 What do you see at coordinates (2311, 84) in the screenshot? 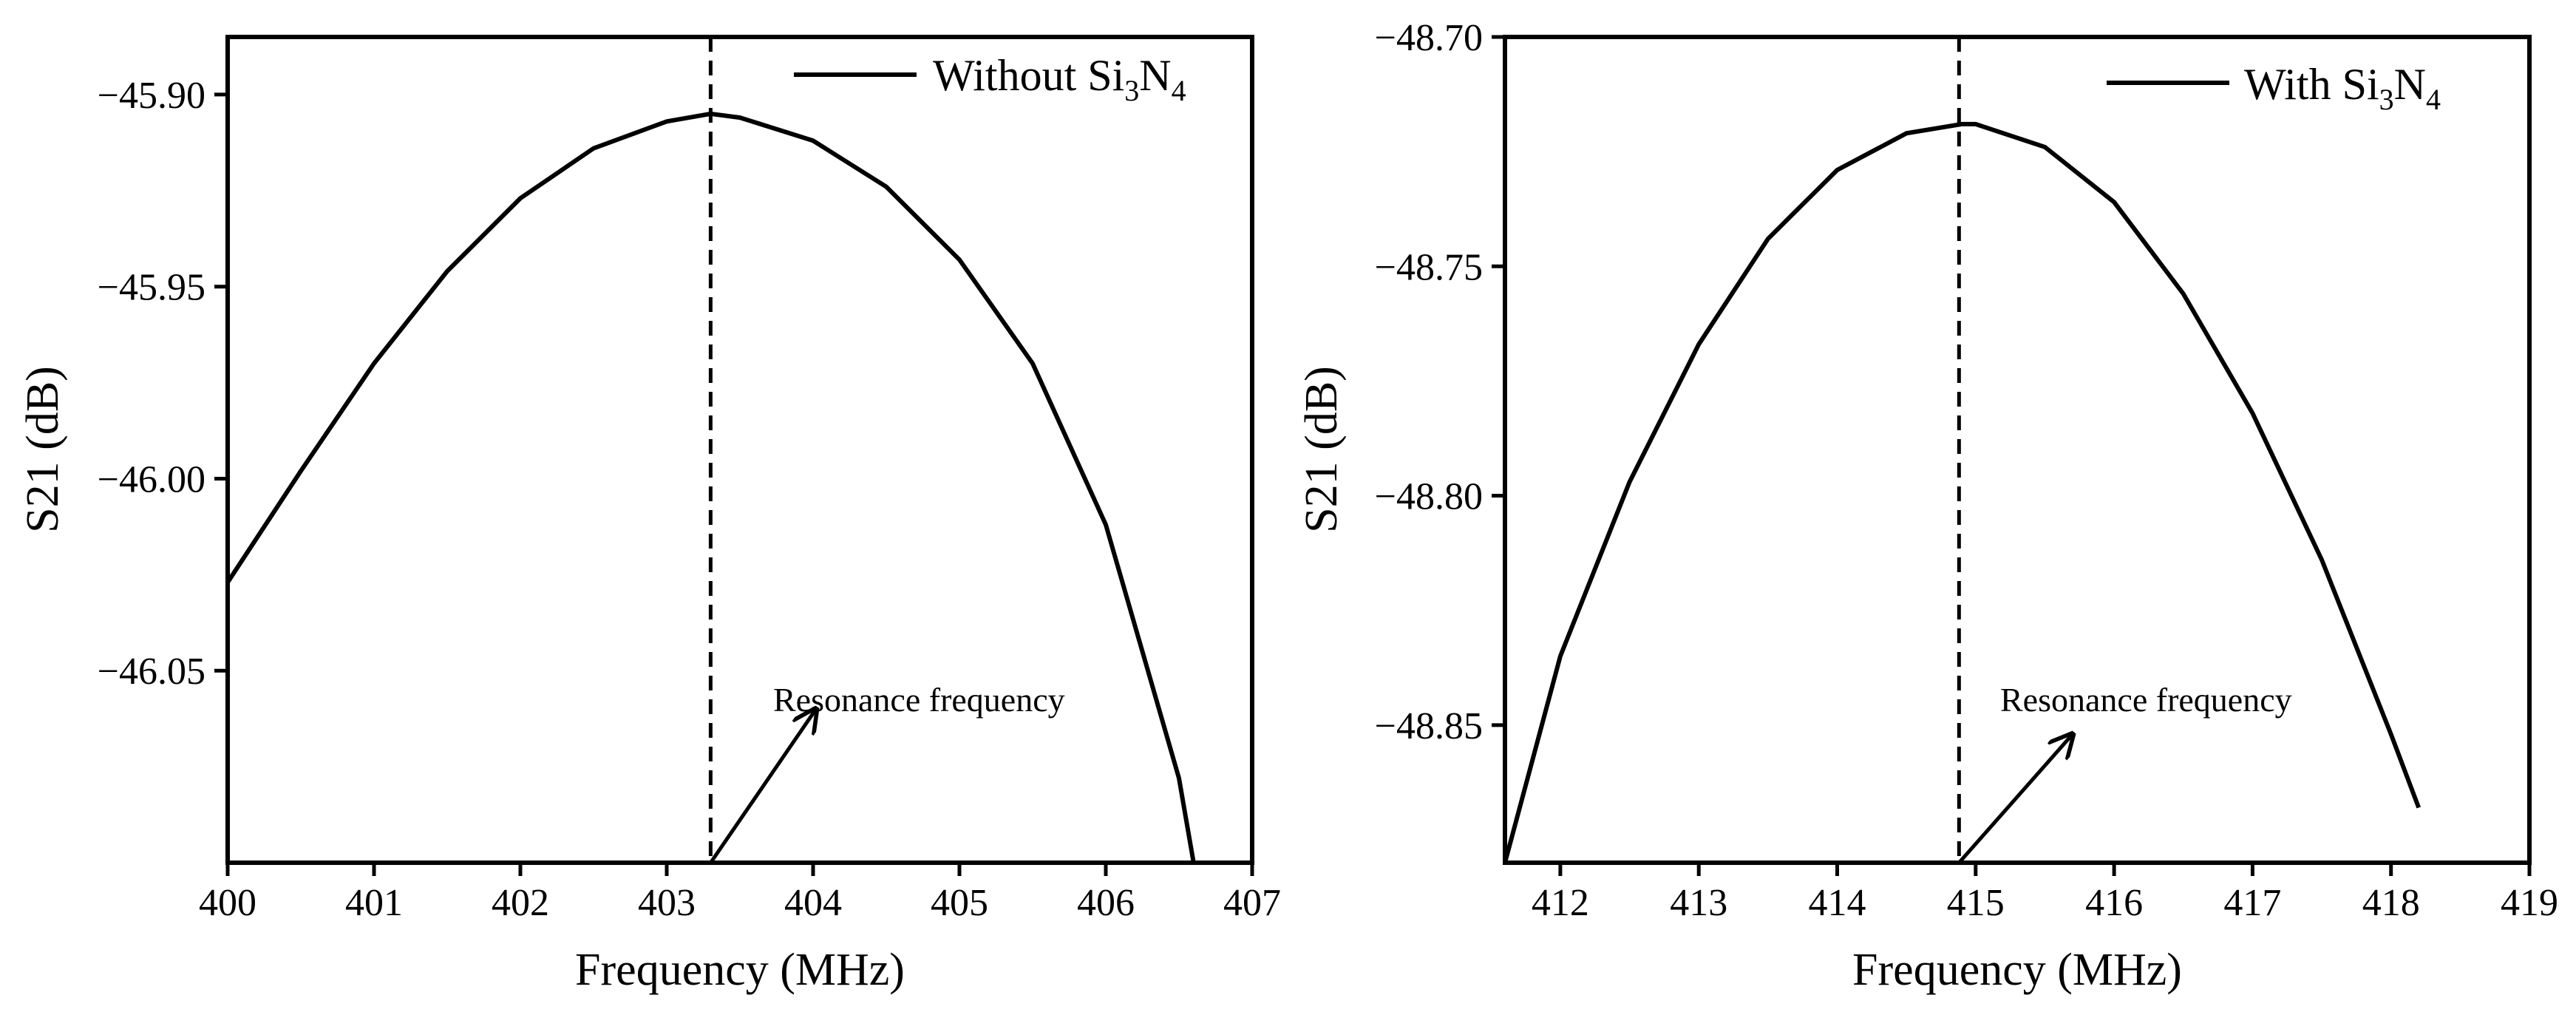
I see `legend-label-main: With Si` at bounding box center [2311, 84].